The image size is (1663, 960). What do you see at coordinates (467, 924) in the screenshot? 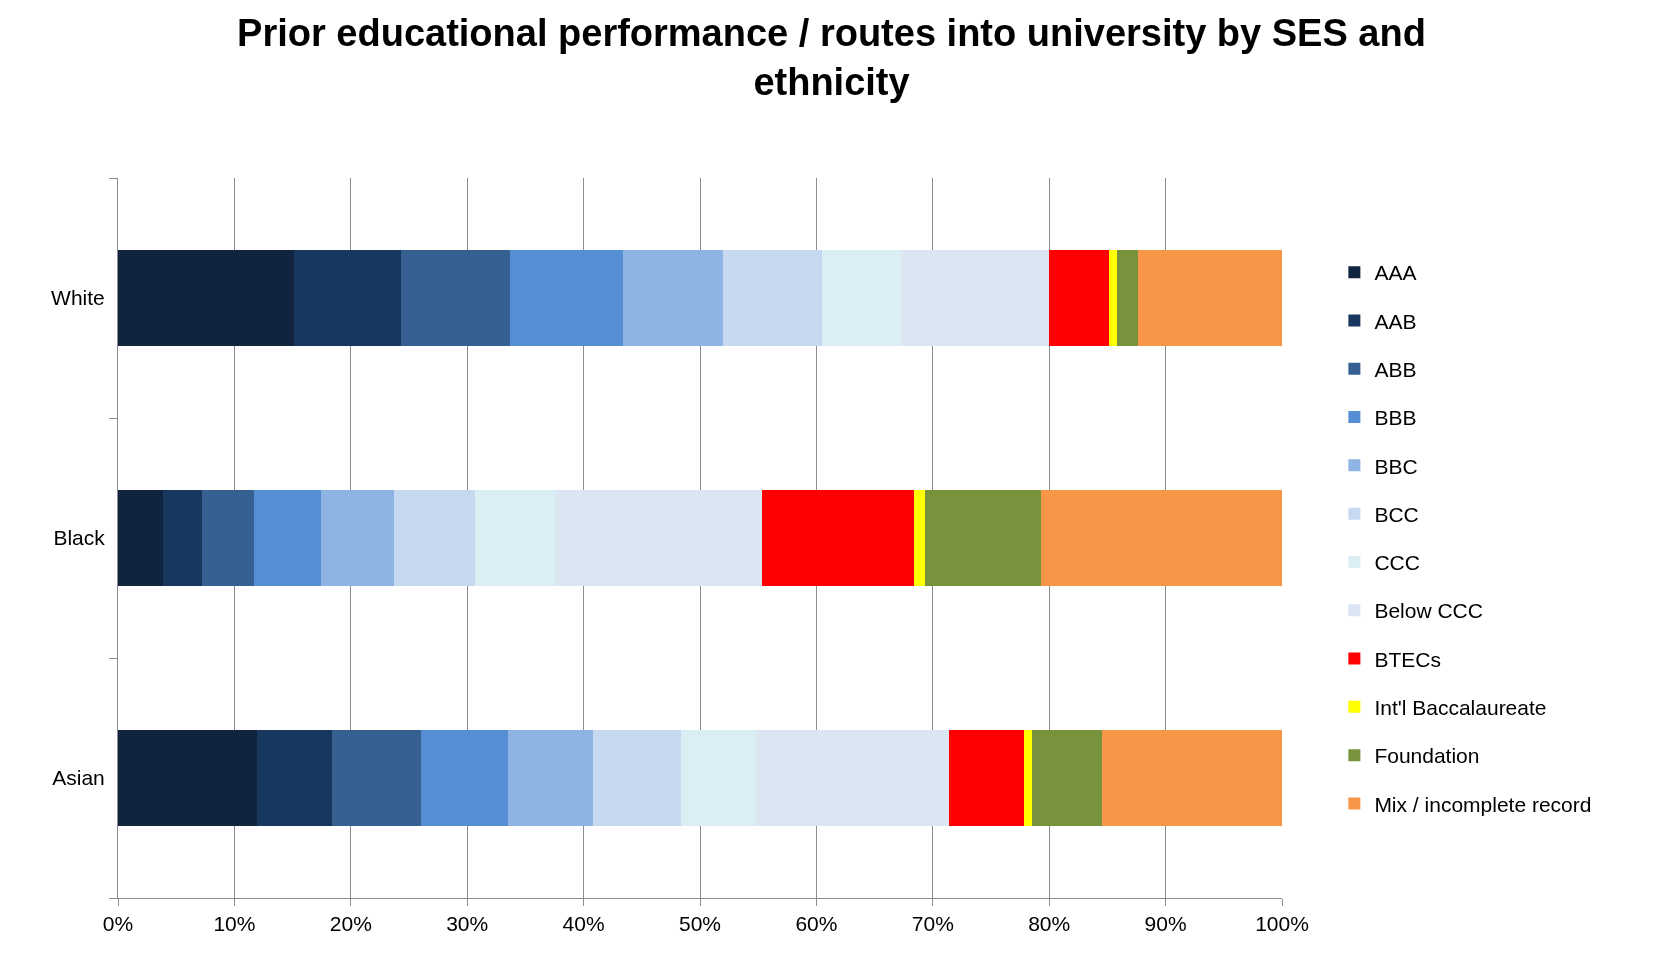
I see `x-tick-label: 30%` at bounding box center [467, 924].